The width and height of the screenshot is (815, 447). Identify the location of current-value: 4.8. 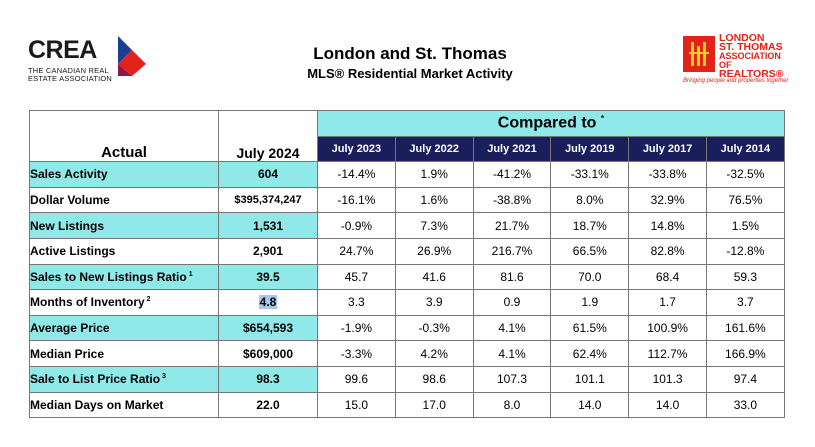
(268, 302).